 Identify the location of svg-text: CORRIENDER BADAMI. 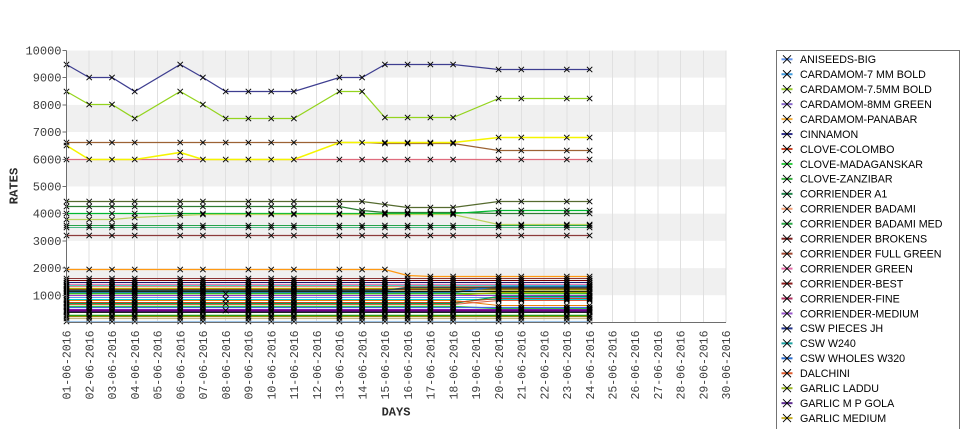
(858, 210).